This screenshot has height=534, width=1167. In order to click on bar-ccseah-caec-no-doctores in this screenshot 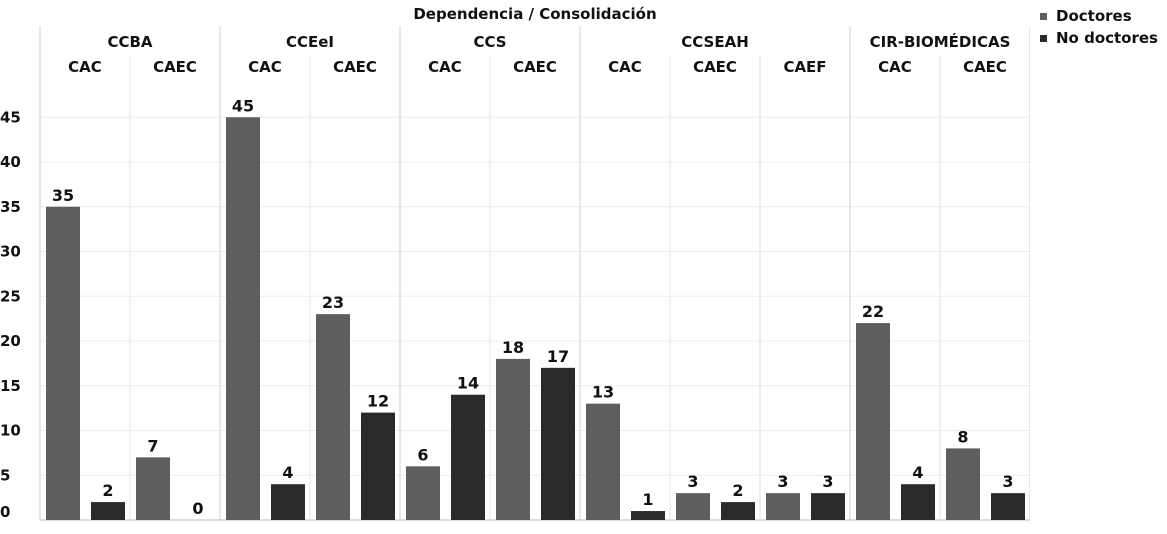, I will do `click(738, 511)`.